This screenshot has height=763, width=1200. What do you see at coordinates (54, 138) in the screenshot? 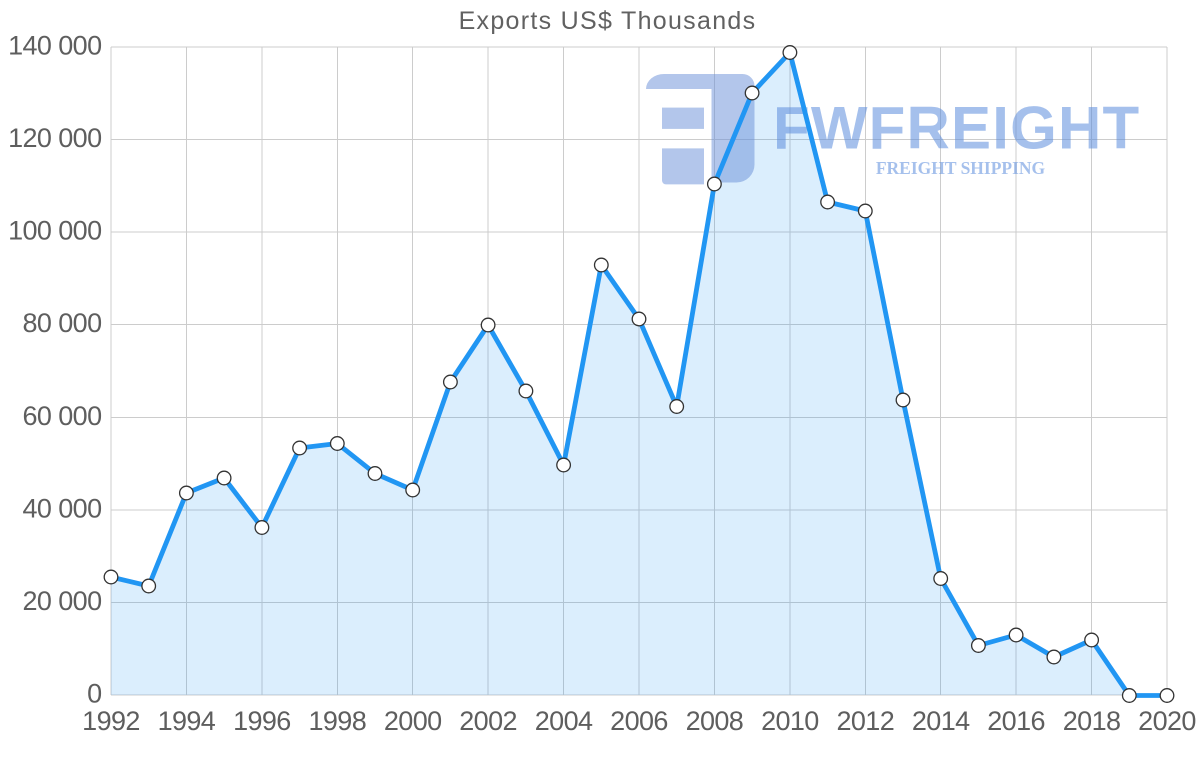
I see `svg-text: 120 000` at bounding box center [54, 138].